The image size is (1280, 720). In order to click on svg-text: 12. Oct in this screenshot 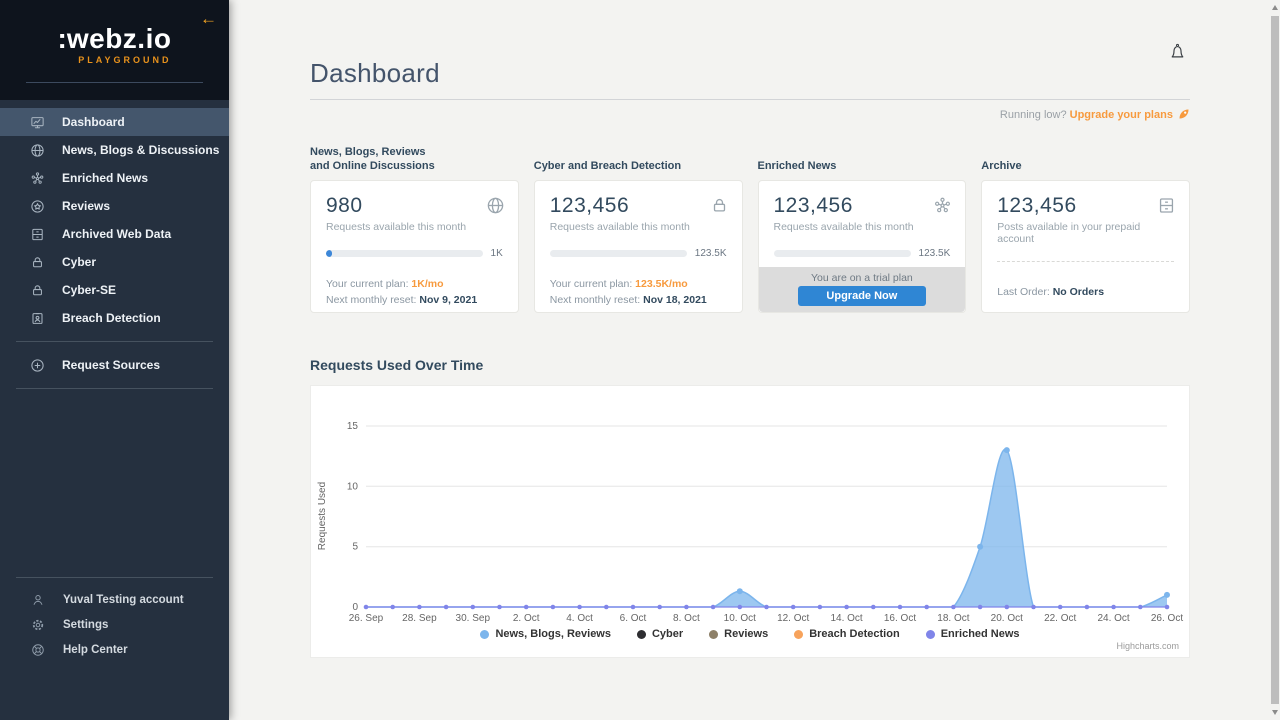, I will do `click(793, 618)`.